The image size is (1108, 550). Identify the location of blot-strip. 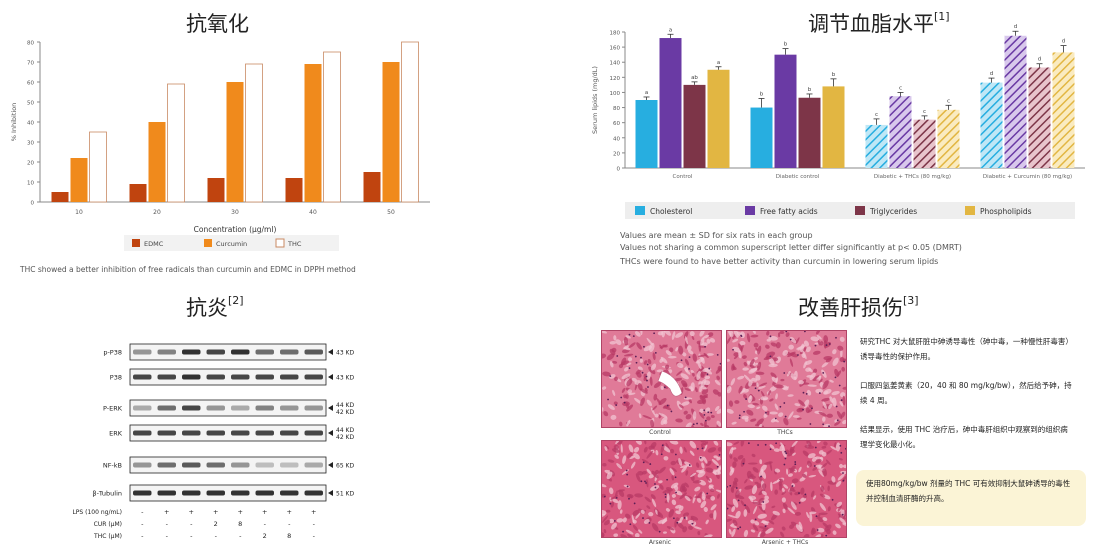
(228, 377).